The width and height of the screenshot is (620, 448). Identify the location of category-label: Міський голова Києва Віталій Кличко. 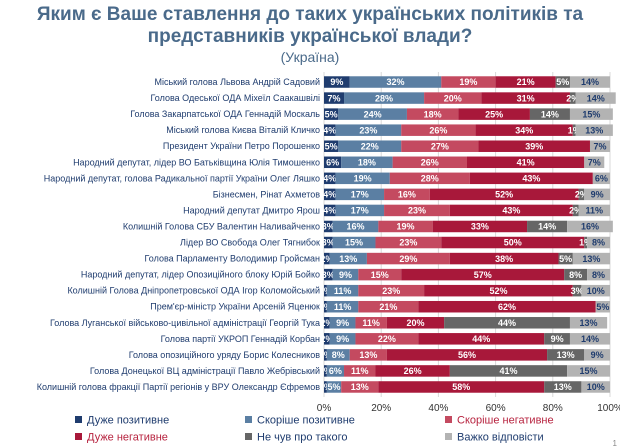
(243, 130).